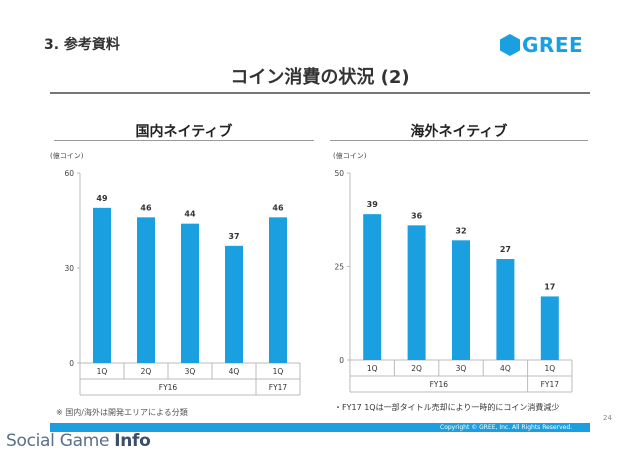 This screenshot has height=453, width=640. I want to click on watermark: Social Game Info, so click(78, 441).